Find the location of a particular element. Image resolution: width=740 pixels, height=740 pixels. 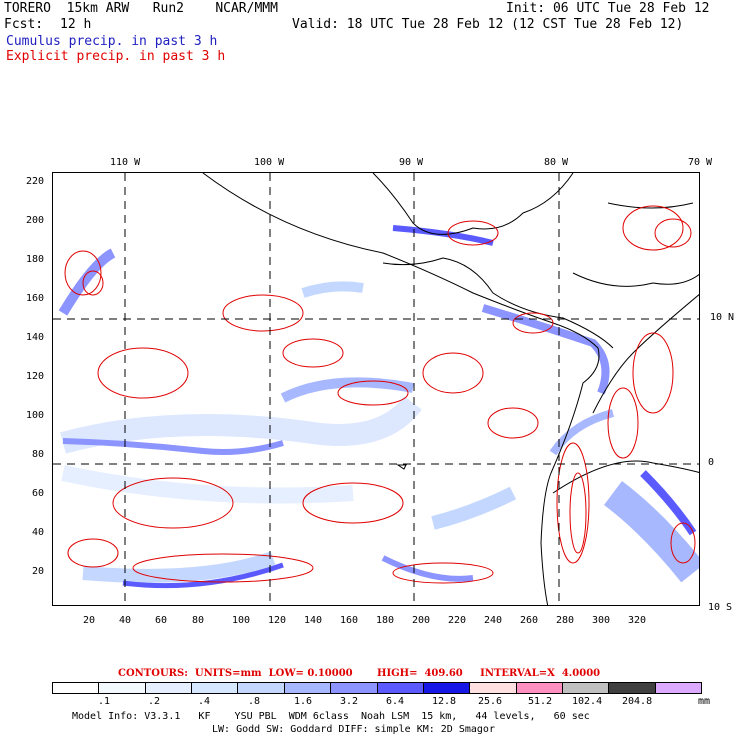

x-label: 140 is located at coordinates (313, 620).